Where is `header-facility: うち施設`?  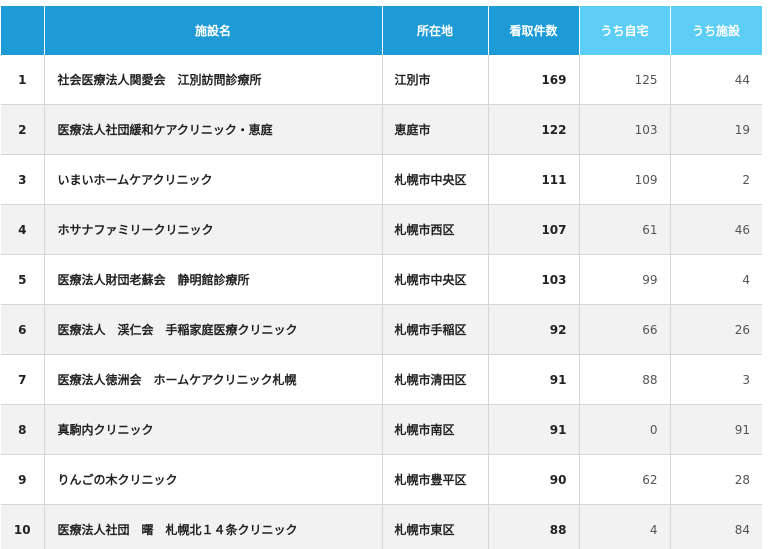
header-facility: うち施設 is located at coordinates (716, 30).